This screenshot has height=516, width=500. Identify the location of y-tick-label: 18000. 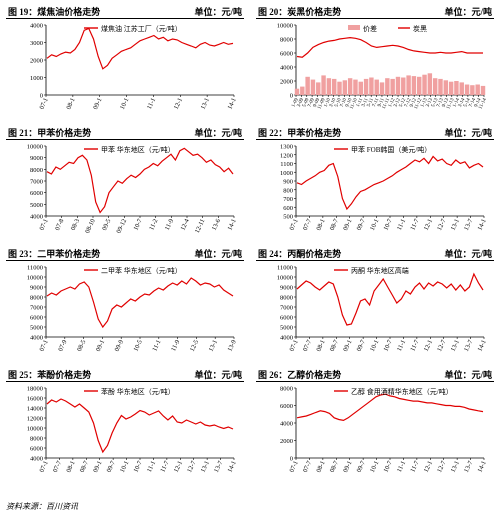
(35, 389).